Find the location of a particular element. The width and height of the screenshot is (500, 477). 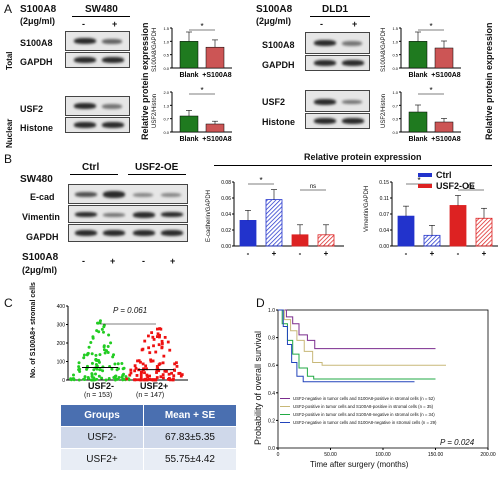

blot-histone-dld1 is located at coordinates (337, 121).